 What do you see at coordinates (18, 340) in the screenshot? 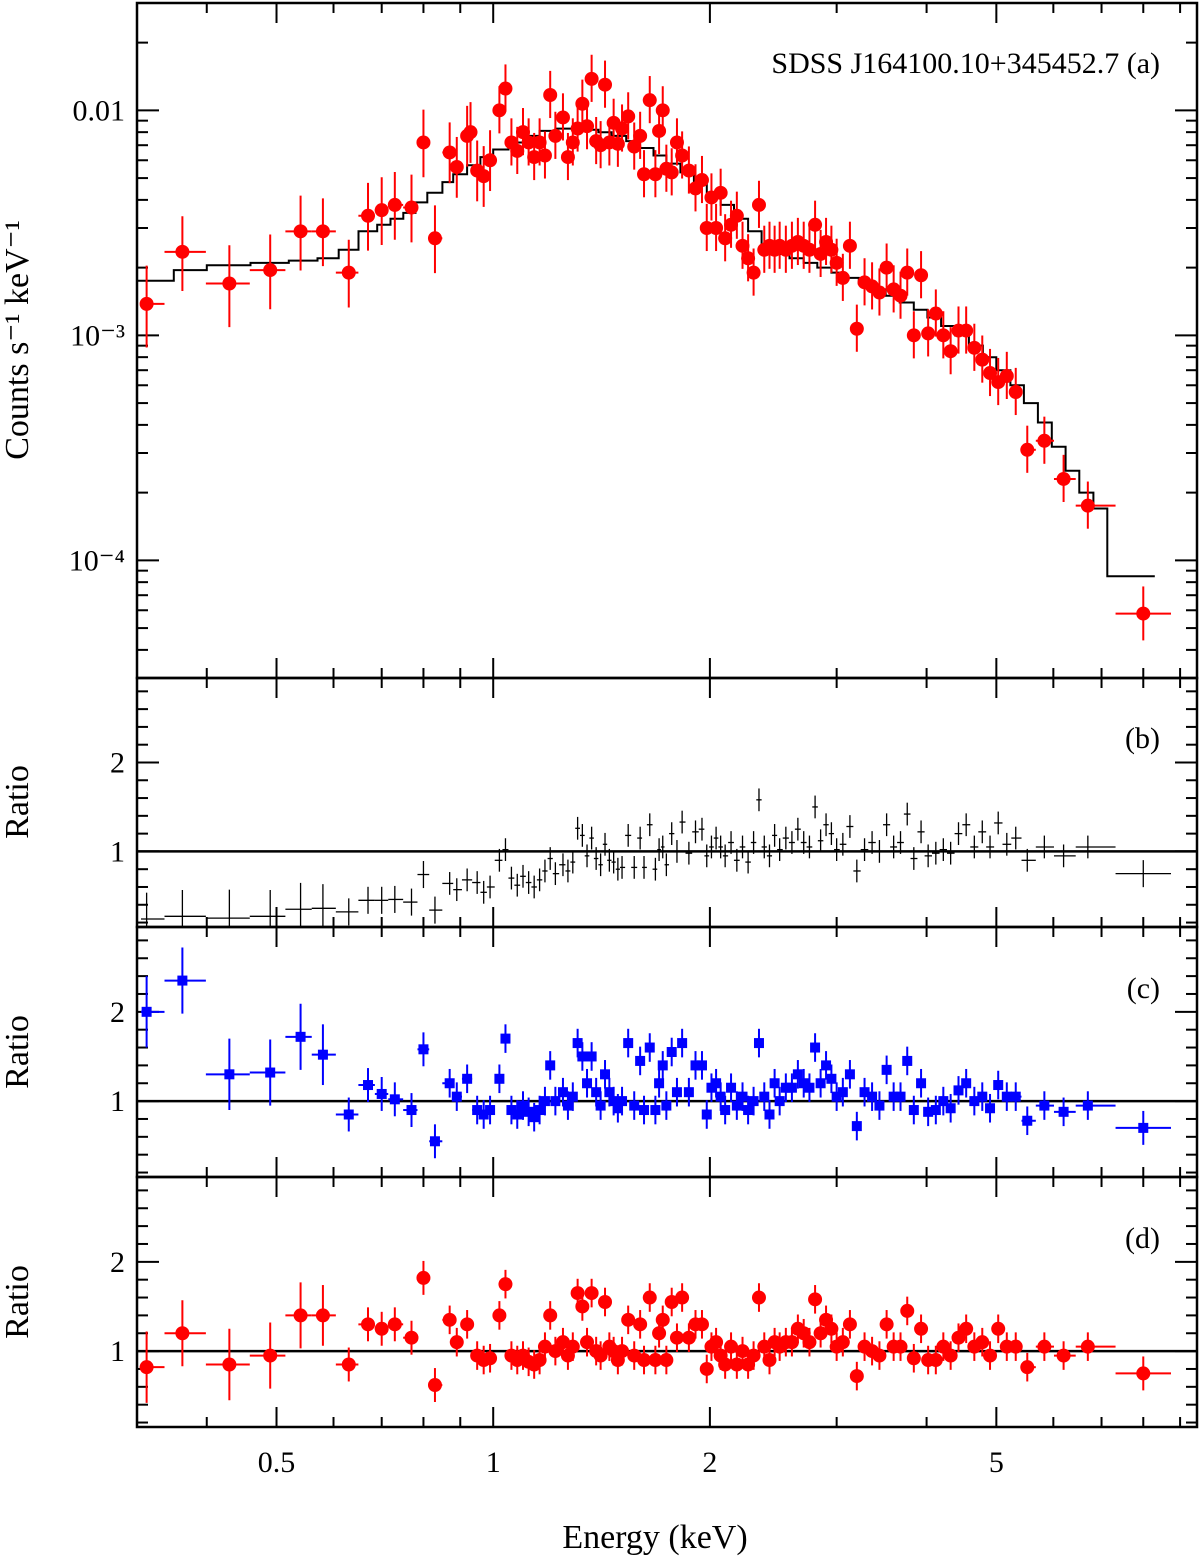
I see `y-axis-title: Counts s⁻¹ keV⁻¹` at bounding box center [18, 340].